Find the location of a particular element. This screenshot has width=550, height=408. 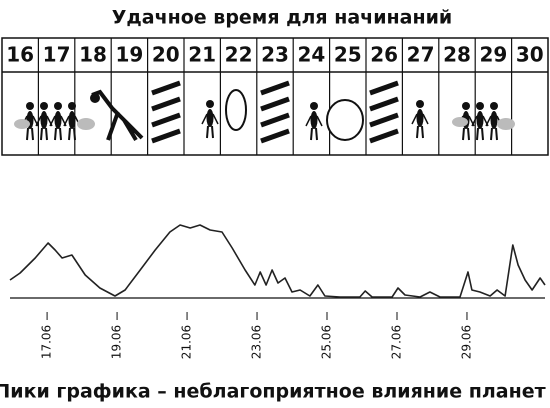

day-label: 25 is located at coordinates (348, 55).